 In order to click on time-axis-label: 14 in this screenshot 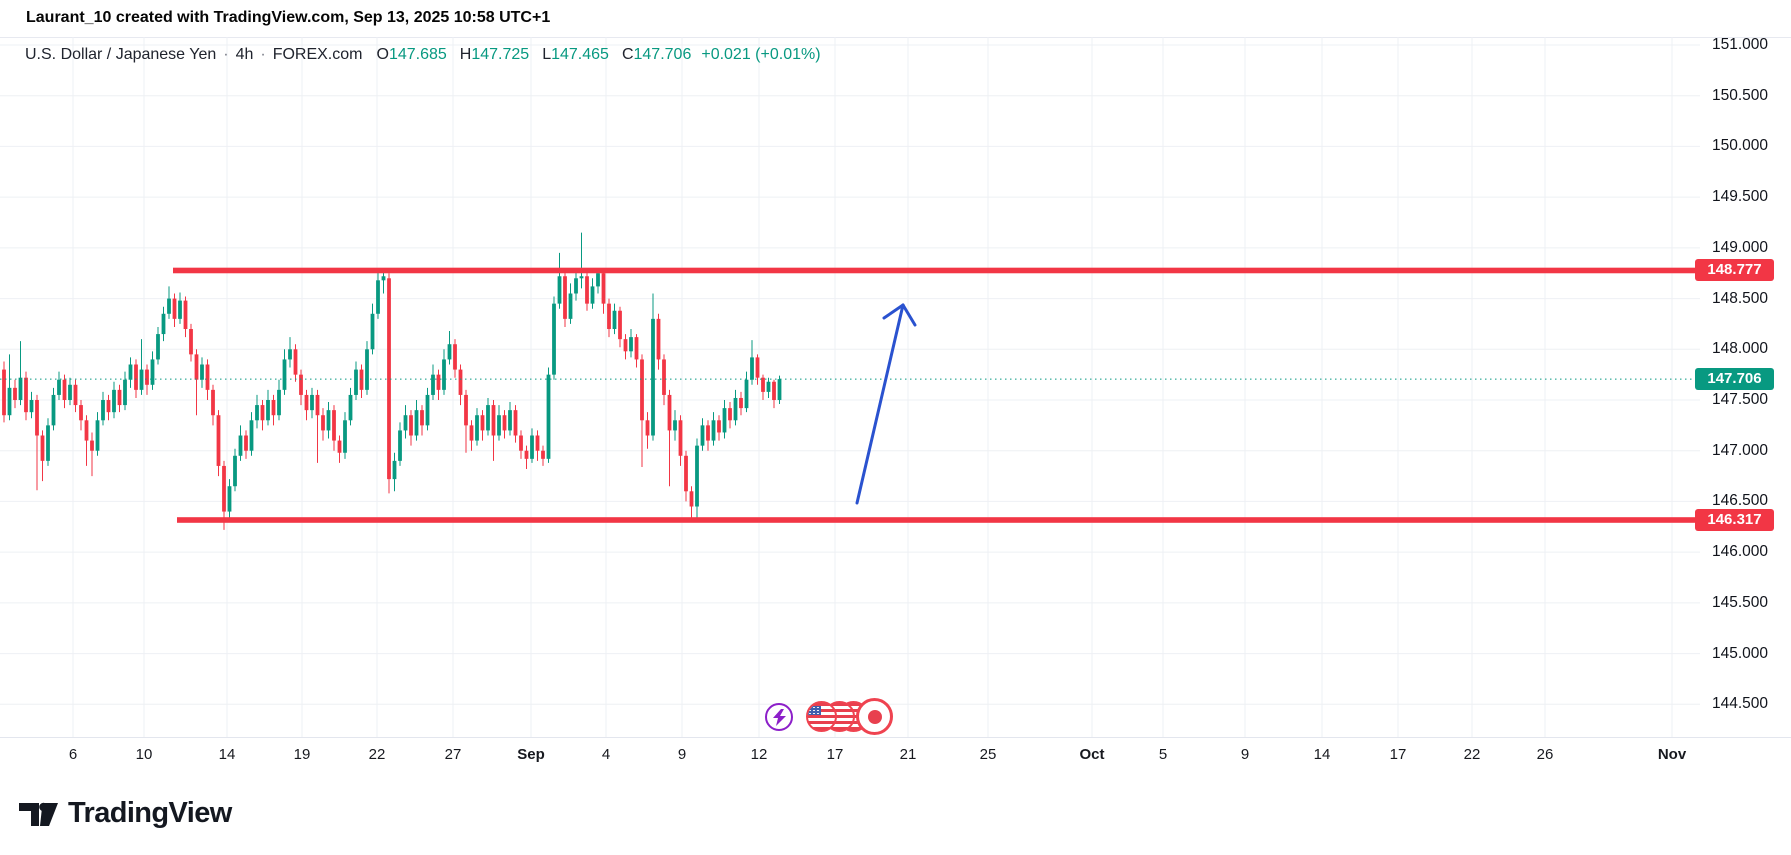, I will do `click(1322, 754)`.